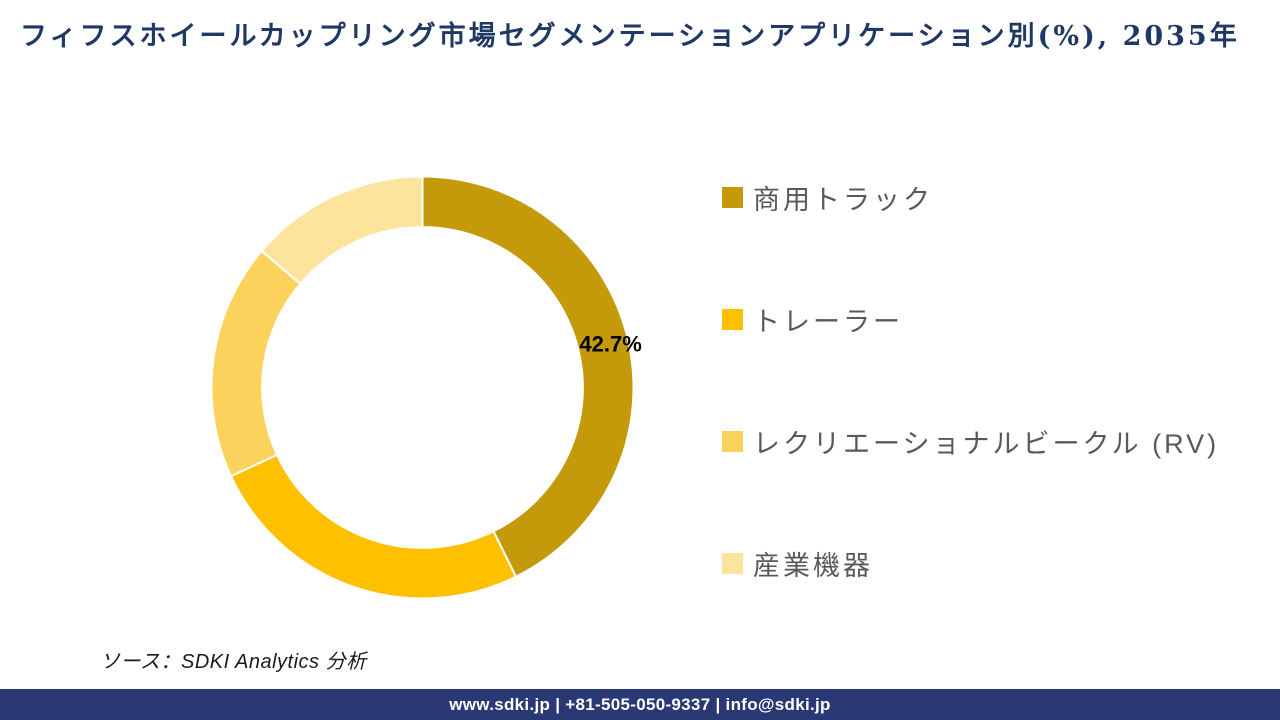 The image size is (1280, 720). I want to click on legend-label-trailer: トレーラー, so click(828, 321).